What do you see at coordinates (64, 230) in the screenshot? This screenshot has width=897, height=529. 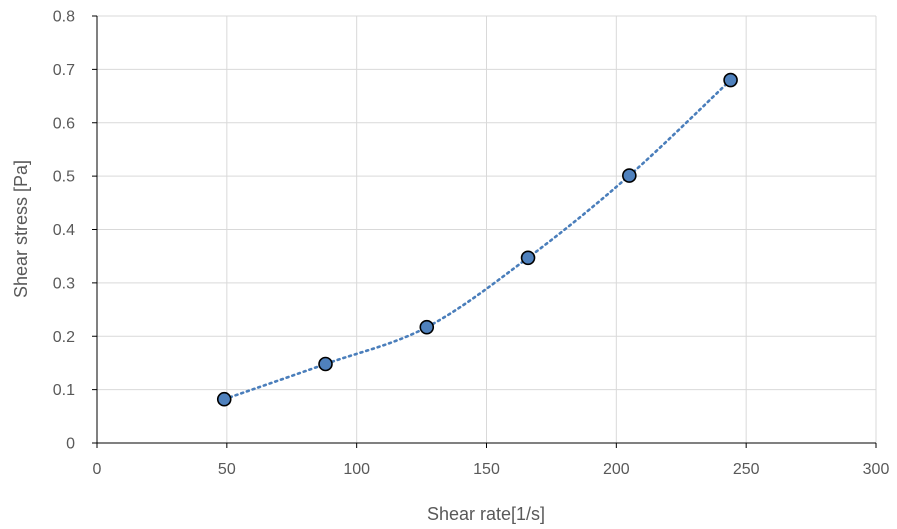 I see `y-tick-label: 0.4` at bounding box center [64, 230].